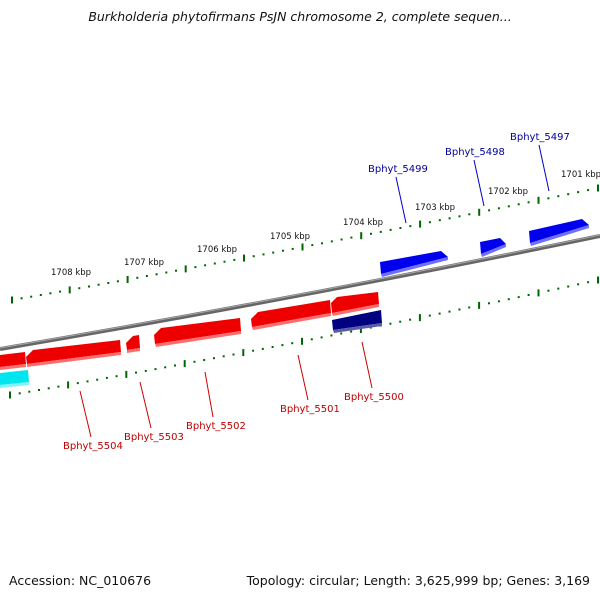  What do you see at coordinates (310, 409) in the screenshot?
I see `gene-label-5501: Bphyt_5501` at bounding box center [310, 409].